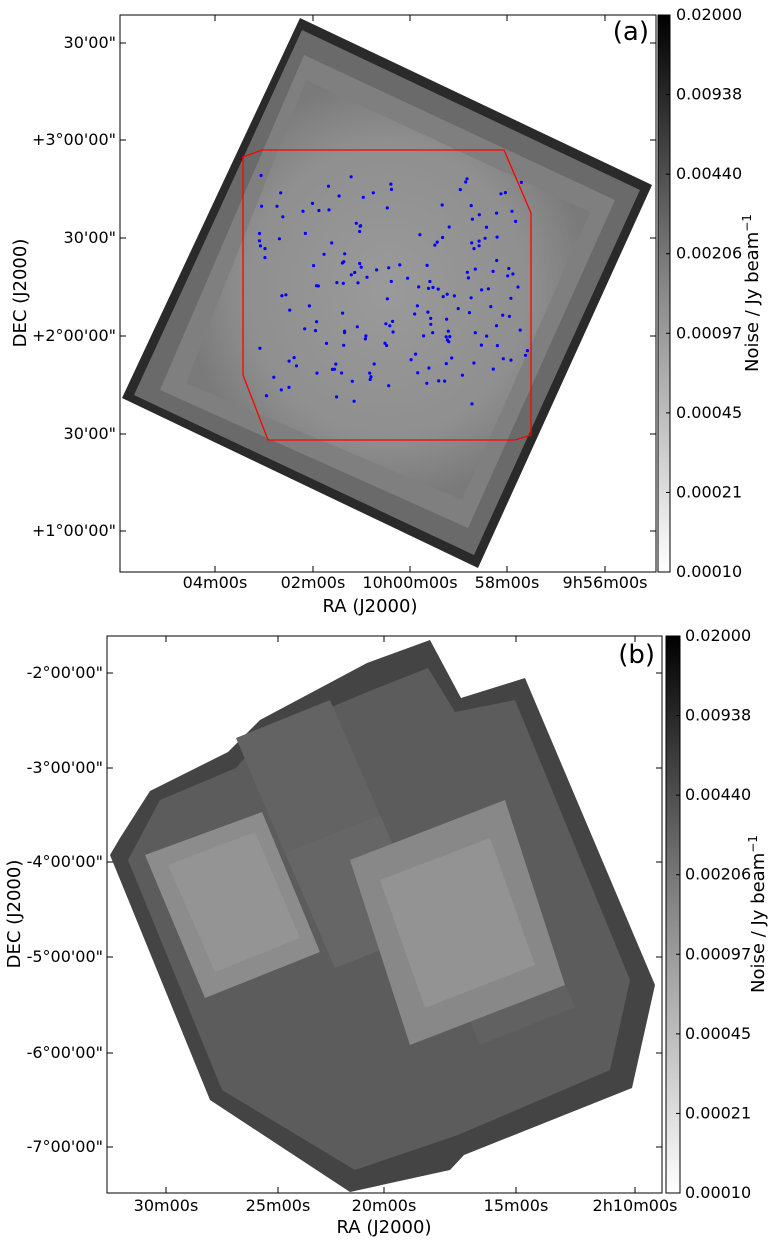 The width and height of the screenshot is (780, 1242). What do you see at coordinates (718, 635) in the screenshot?
I see `colorbar-tick-label-b: 0.02000` at bounding box center [718, 635].